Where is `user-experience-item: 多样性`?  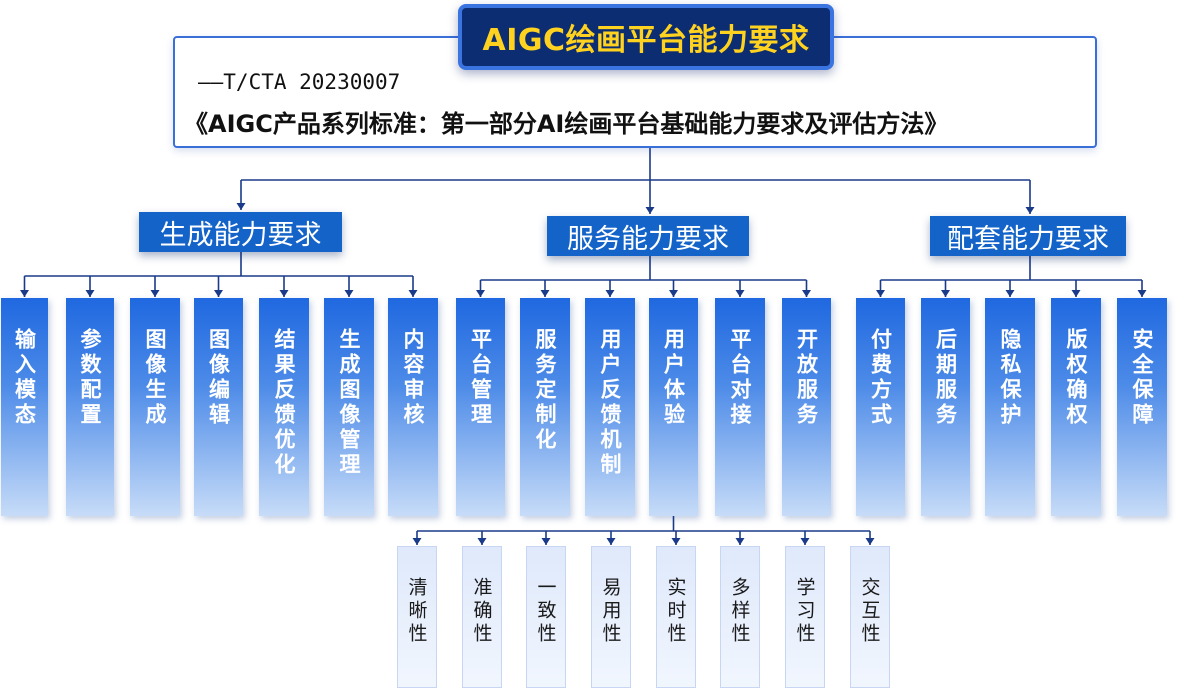 user-experience-item: 多样性 is located at coordinates (740, 617).